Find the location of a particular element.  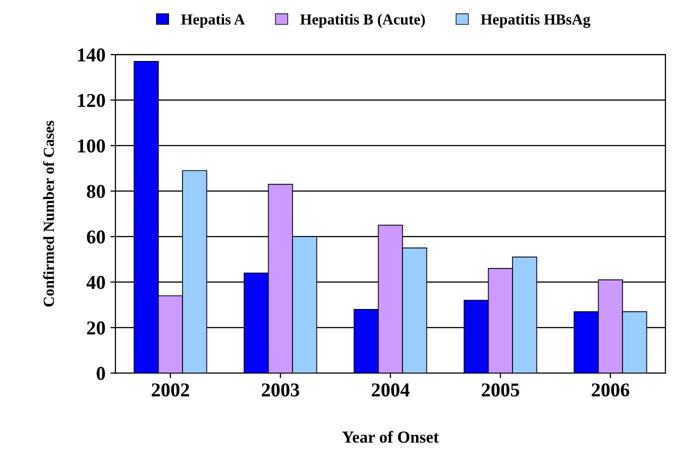

x-tick-label: 2005 is located at coordinates (501, 390).